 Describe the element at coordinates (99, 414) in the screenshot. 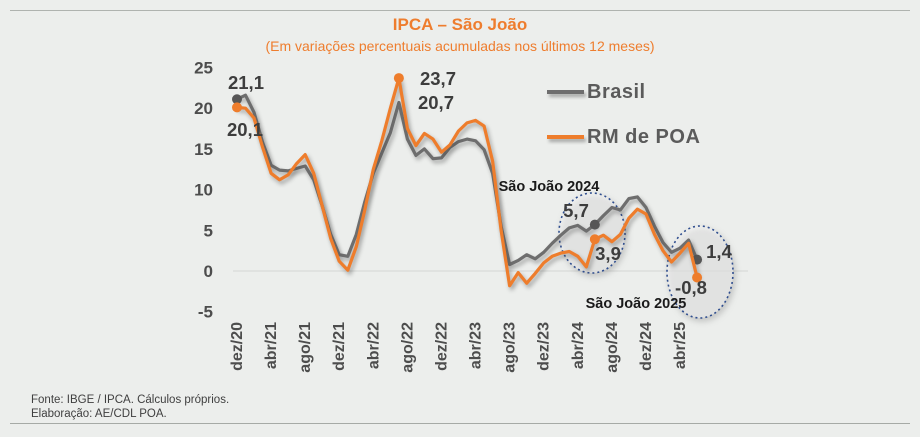

I see `footer-elaboration: Elaboração: AE/CDL POA.` at that location.